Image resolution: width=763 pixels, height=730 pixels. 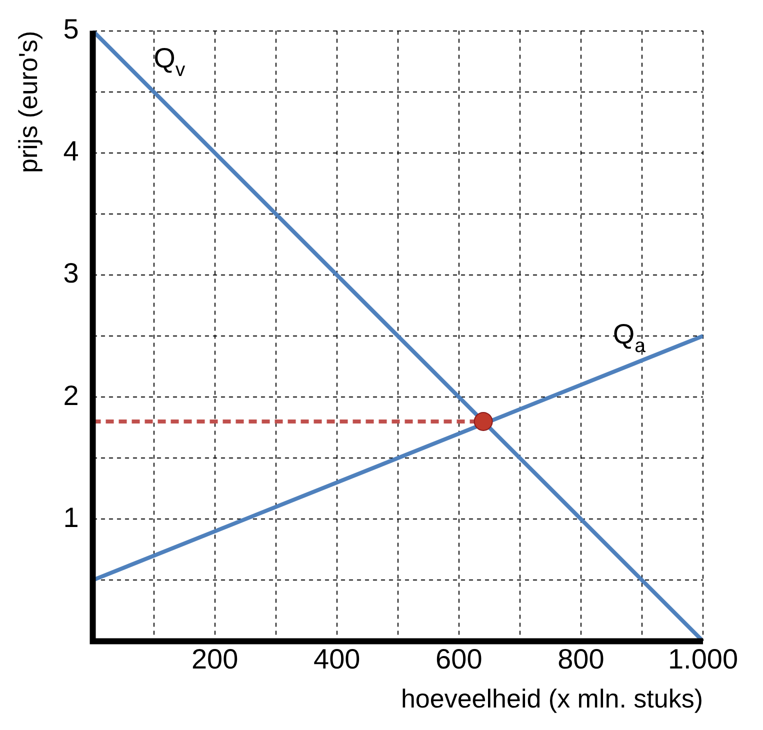 What do you see at coordinates (71, 151) in the screenshot?
I see `y-tick-label: 4` at bounding box center [71, 151].